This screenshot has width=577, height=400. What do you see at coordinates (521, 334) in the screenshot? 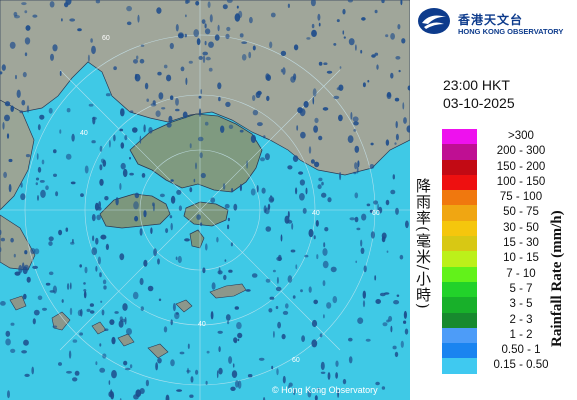
I see `legend-label: 1 - 2` at bounding box center [521, 334].